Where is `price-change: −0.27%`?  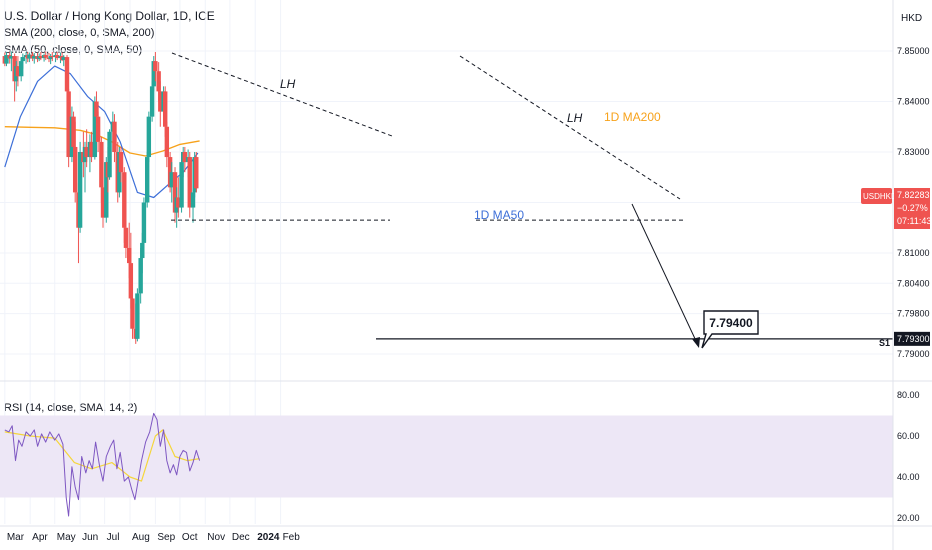
price-change: −0.27% is located at coordinates (912, 208).